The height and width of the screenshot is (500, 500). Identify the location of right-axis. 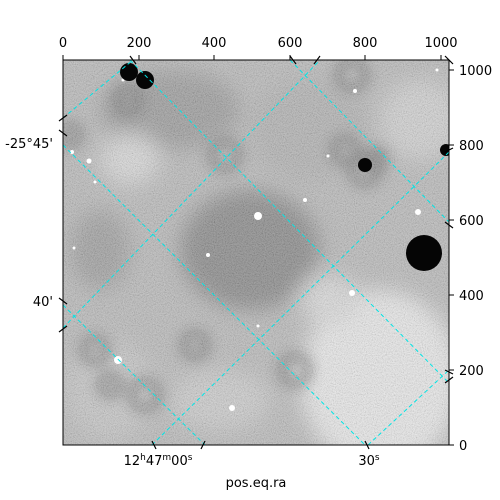
(451, 257).